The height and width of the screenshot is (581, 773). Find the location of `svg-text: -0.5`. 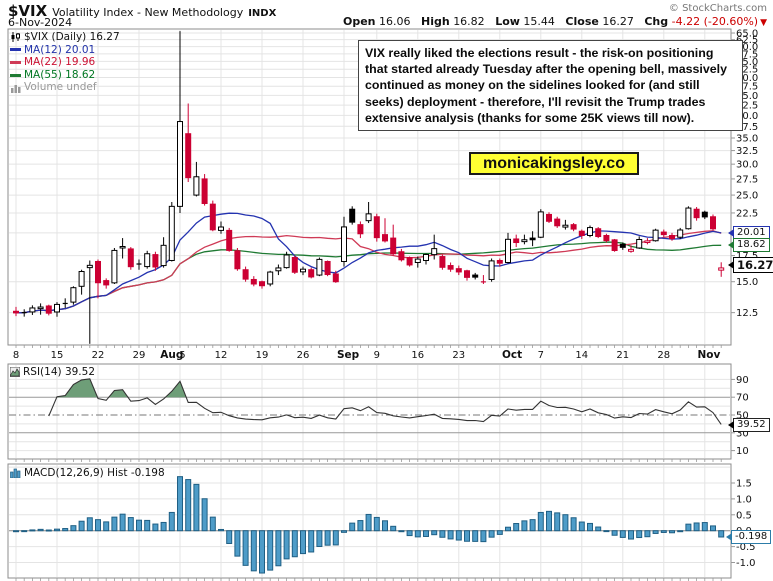

svg-text: -0.5 is located at coordinates (746, 547).